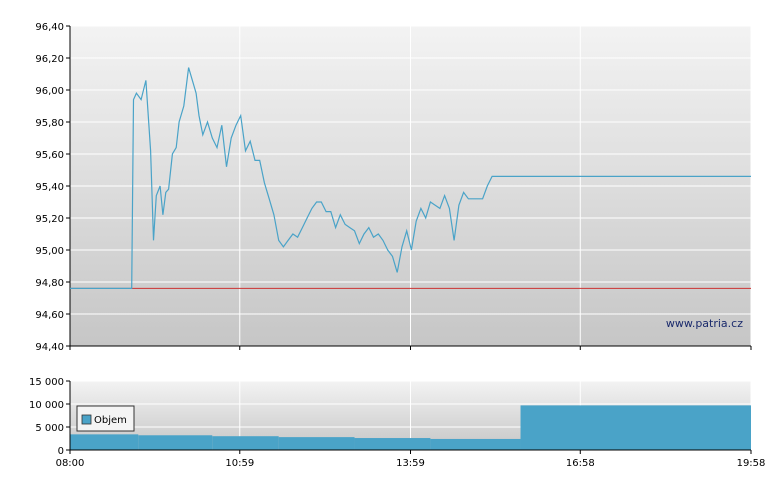 Image resolution: width=780 pixels, height=490 pixels. What do you see at coordinates (49, 155) in the screenshot?
I see `price-tick-label: 95,60` at bounding box center [49, 155].